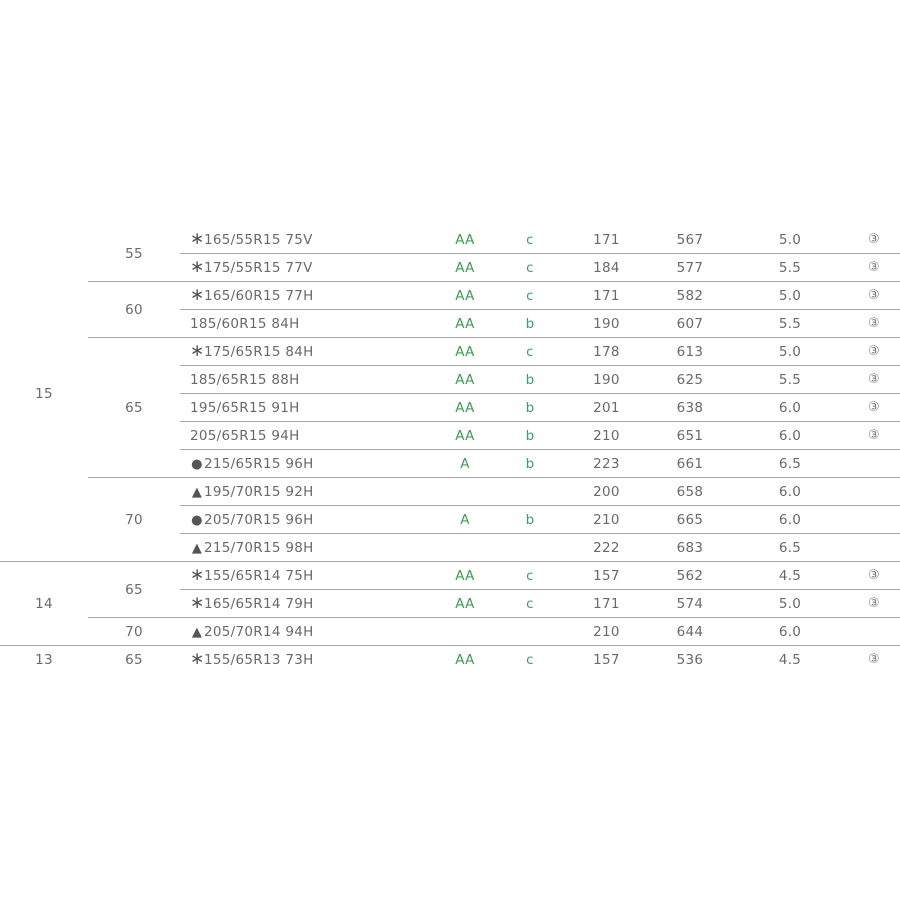 Image resolution: width=900 pixels, height=900 pixels. I want to click on rolling-resistance-grade, so click(465, 631).